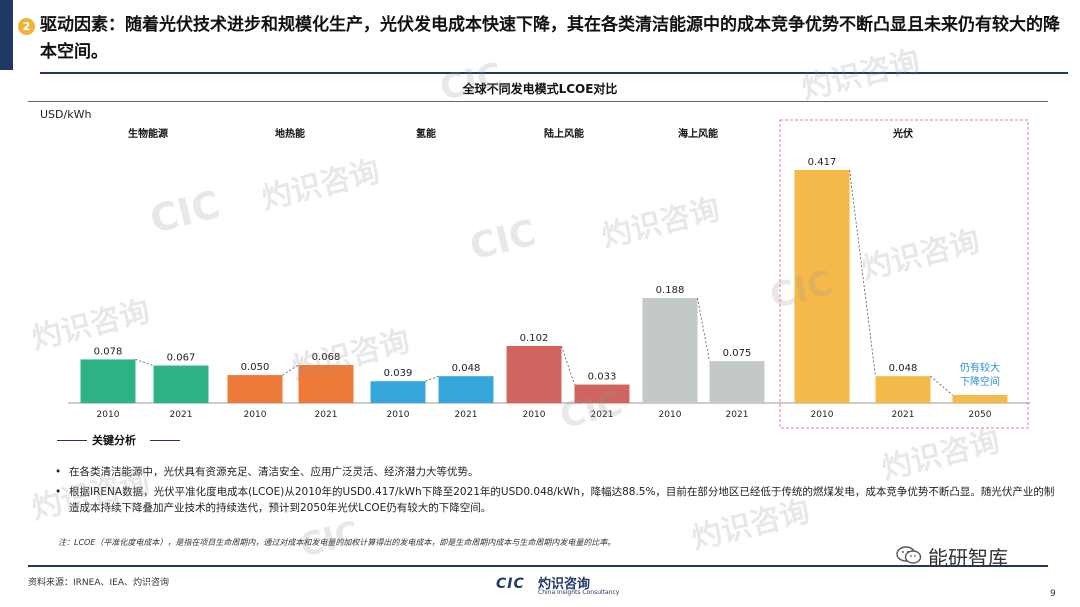 This screenshot has height=607, width=1080. What do you see at coordinates (564, 133) in the screenshot?
I see `group-label: 陆上风能` at bounding box center [564, 133].